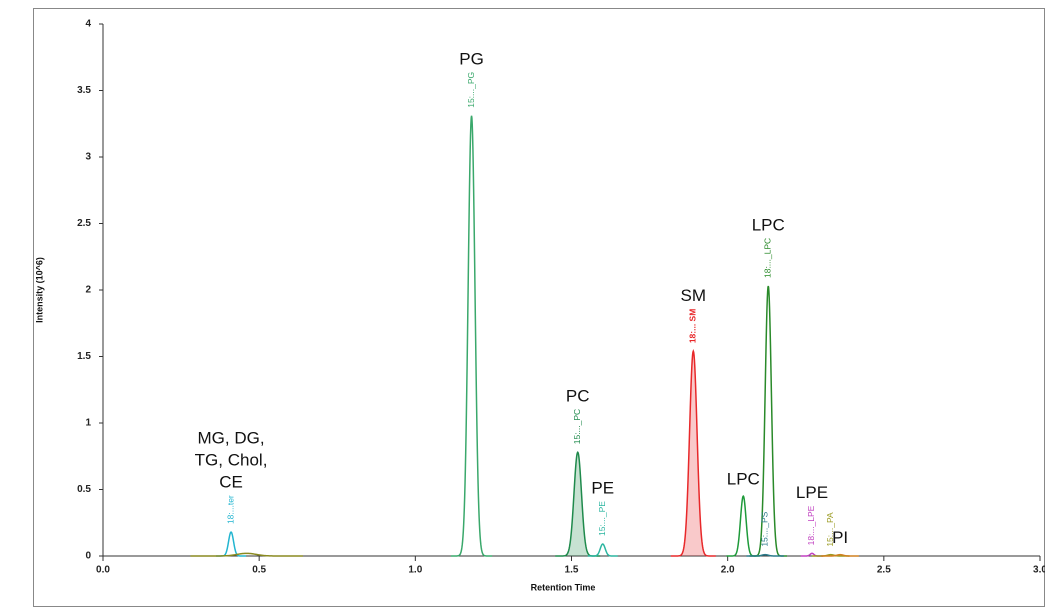 The height and width of the screenshot is (610, 1045). Describe the element at coordinates (764, 528) in the screenshot. I see `peak-tag: 15:..._PS` at that location.